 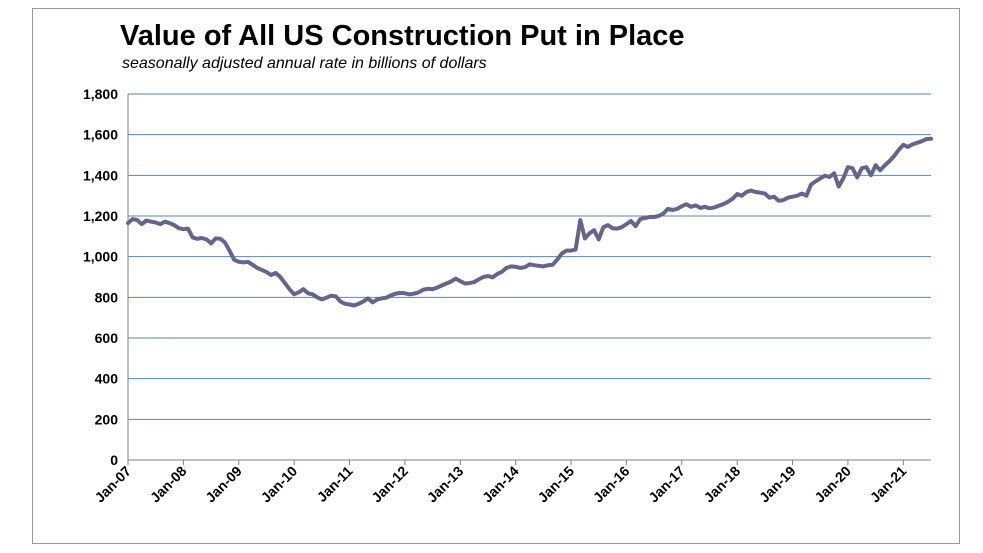 I want to click on y-tick-label: 0, so click(x=114, y=460).